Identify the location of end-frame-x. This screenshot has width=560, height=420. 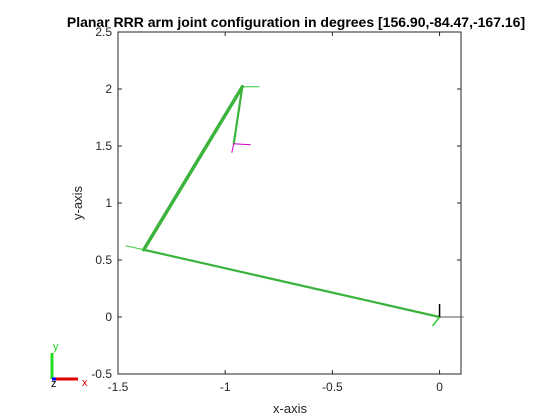
(242, 144).